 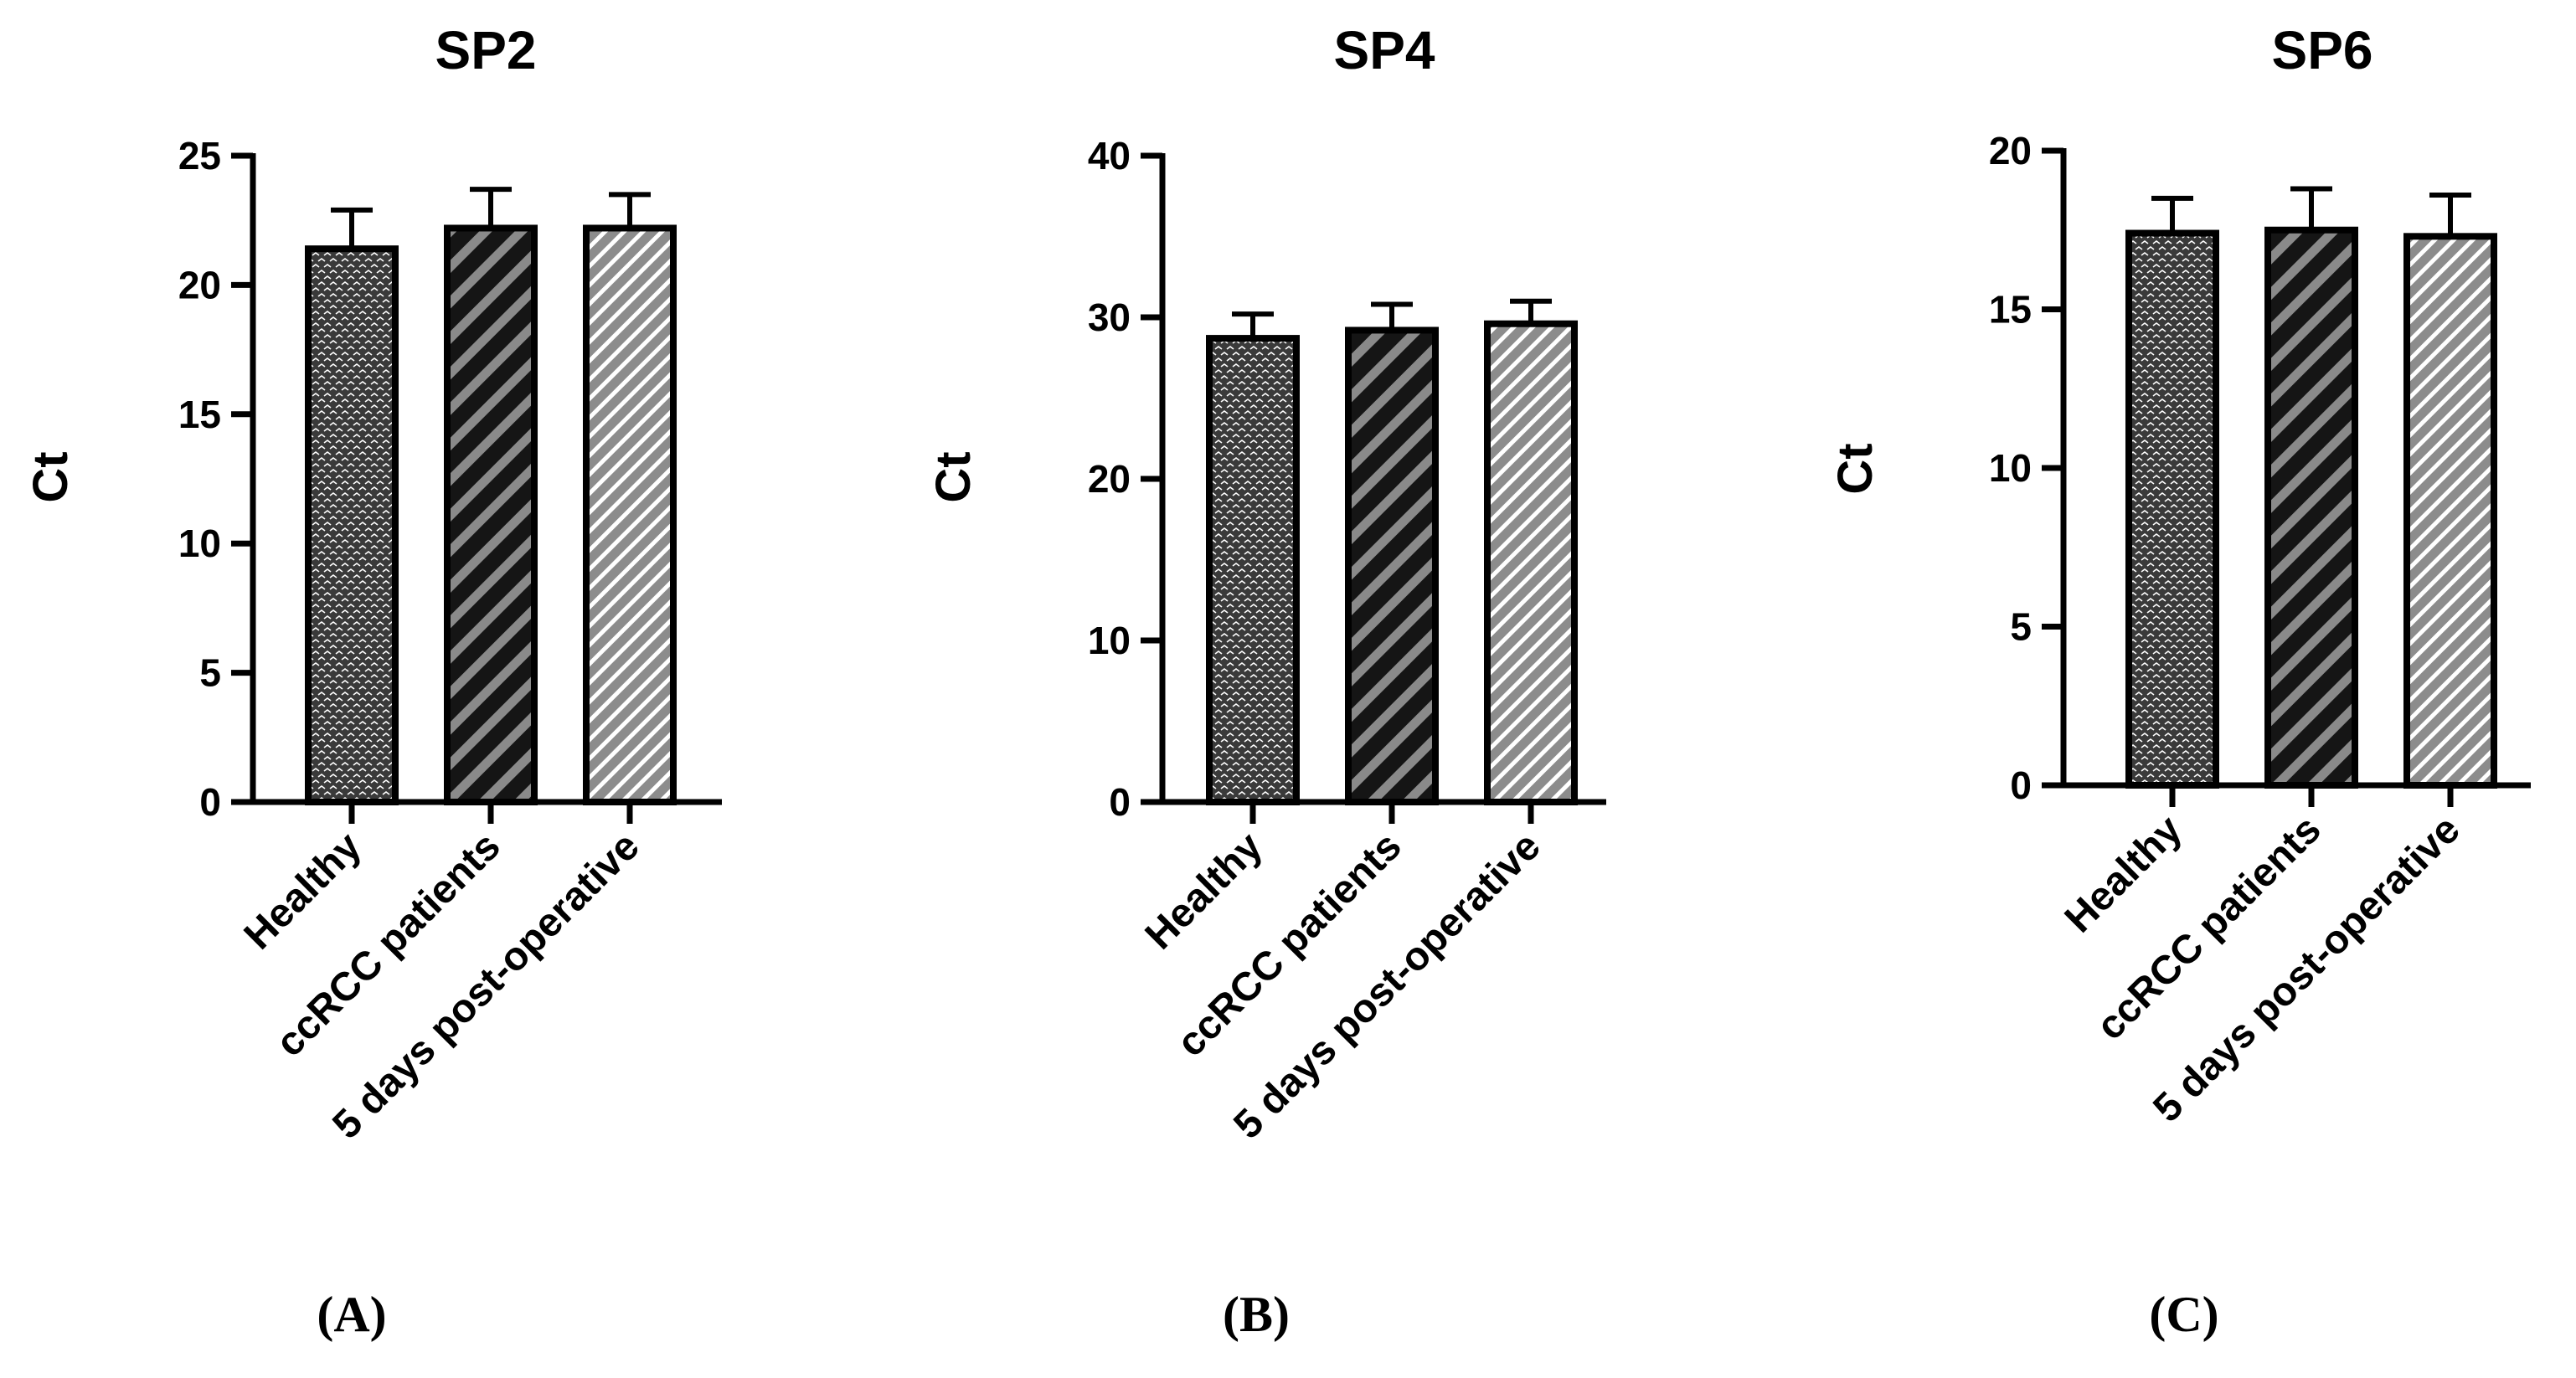 I want to click on chart-title: SP4, so click(x=1384, y=50).